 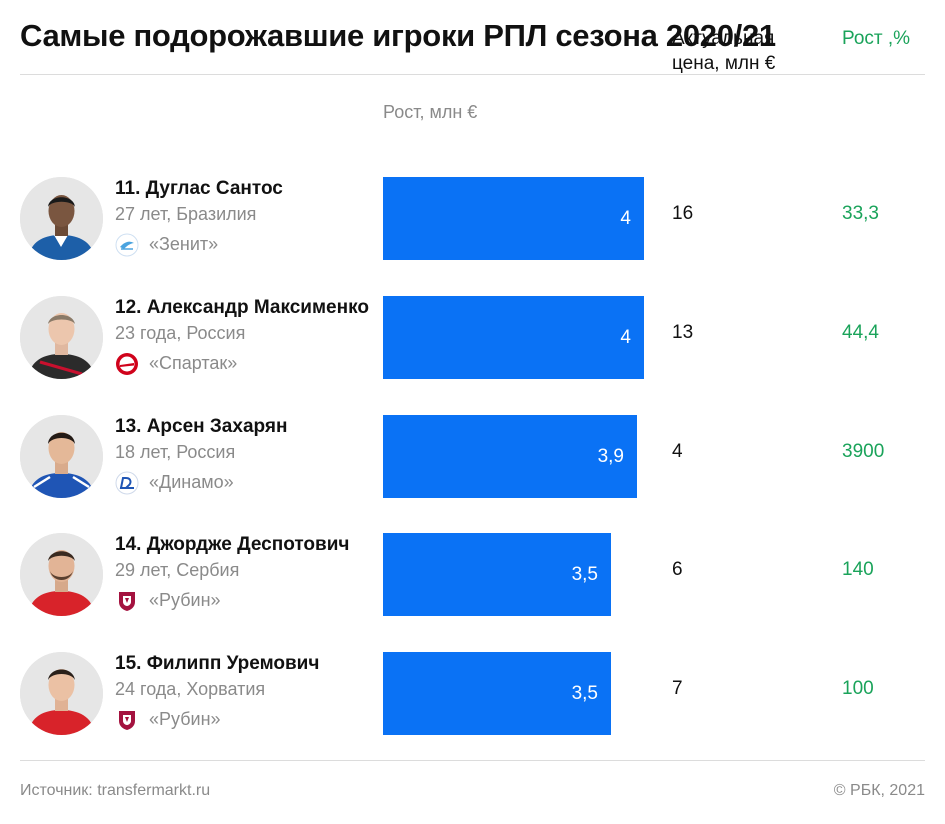 I want to click on player-name: 12. Александр Максименко, so click(x=242, y=307).